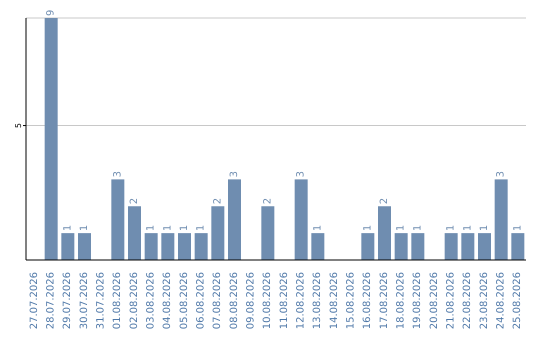 This screenshot has height=340, width=540. What do you see at coordinates (268, 301) in the screenshot?
I see `x-tick-label: 10.08.2026` at bounding box center [268, 301].